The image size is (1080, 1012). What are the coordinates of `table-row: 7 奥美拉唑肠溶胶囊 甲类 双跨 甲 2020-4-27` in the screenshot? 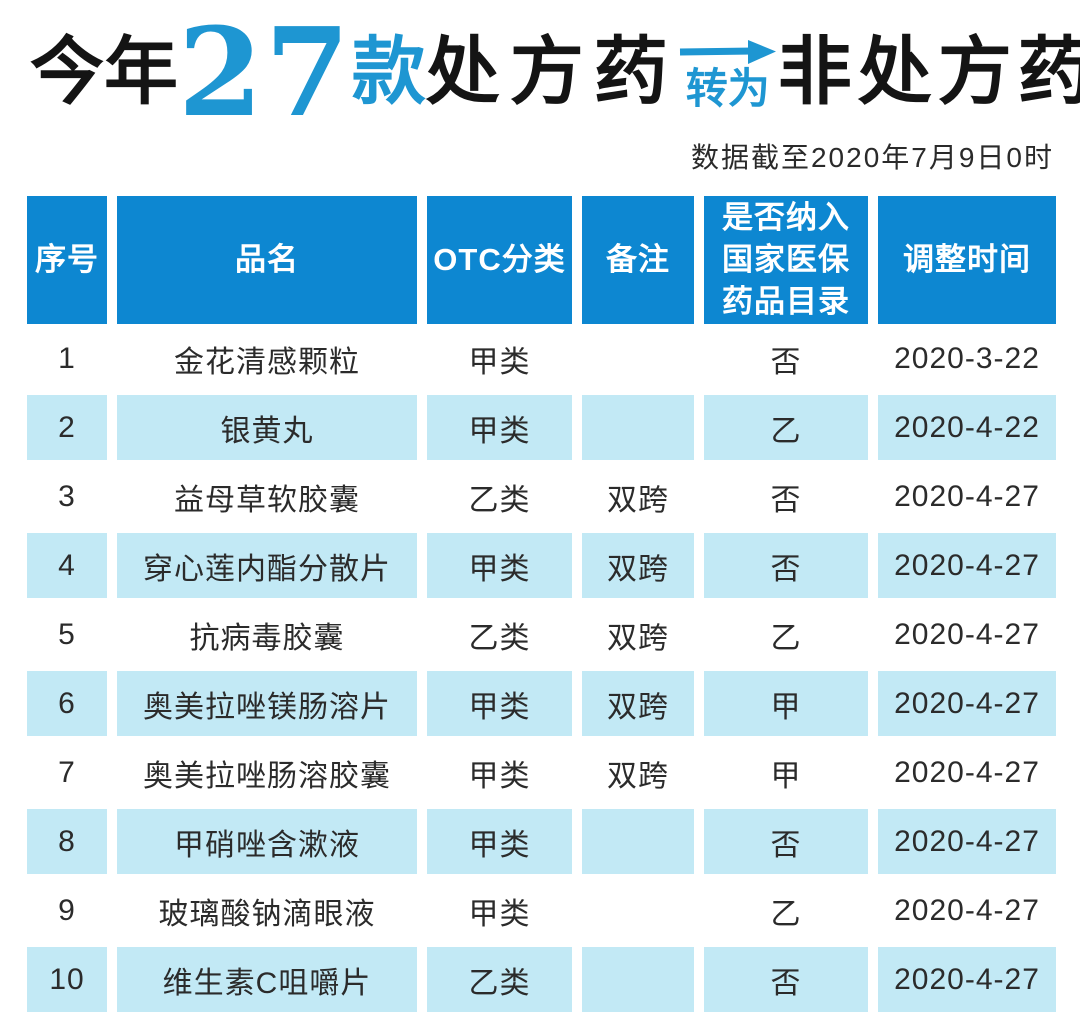 It's located at (541, 772).